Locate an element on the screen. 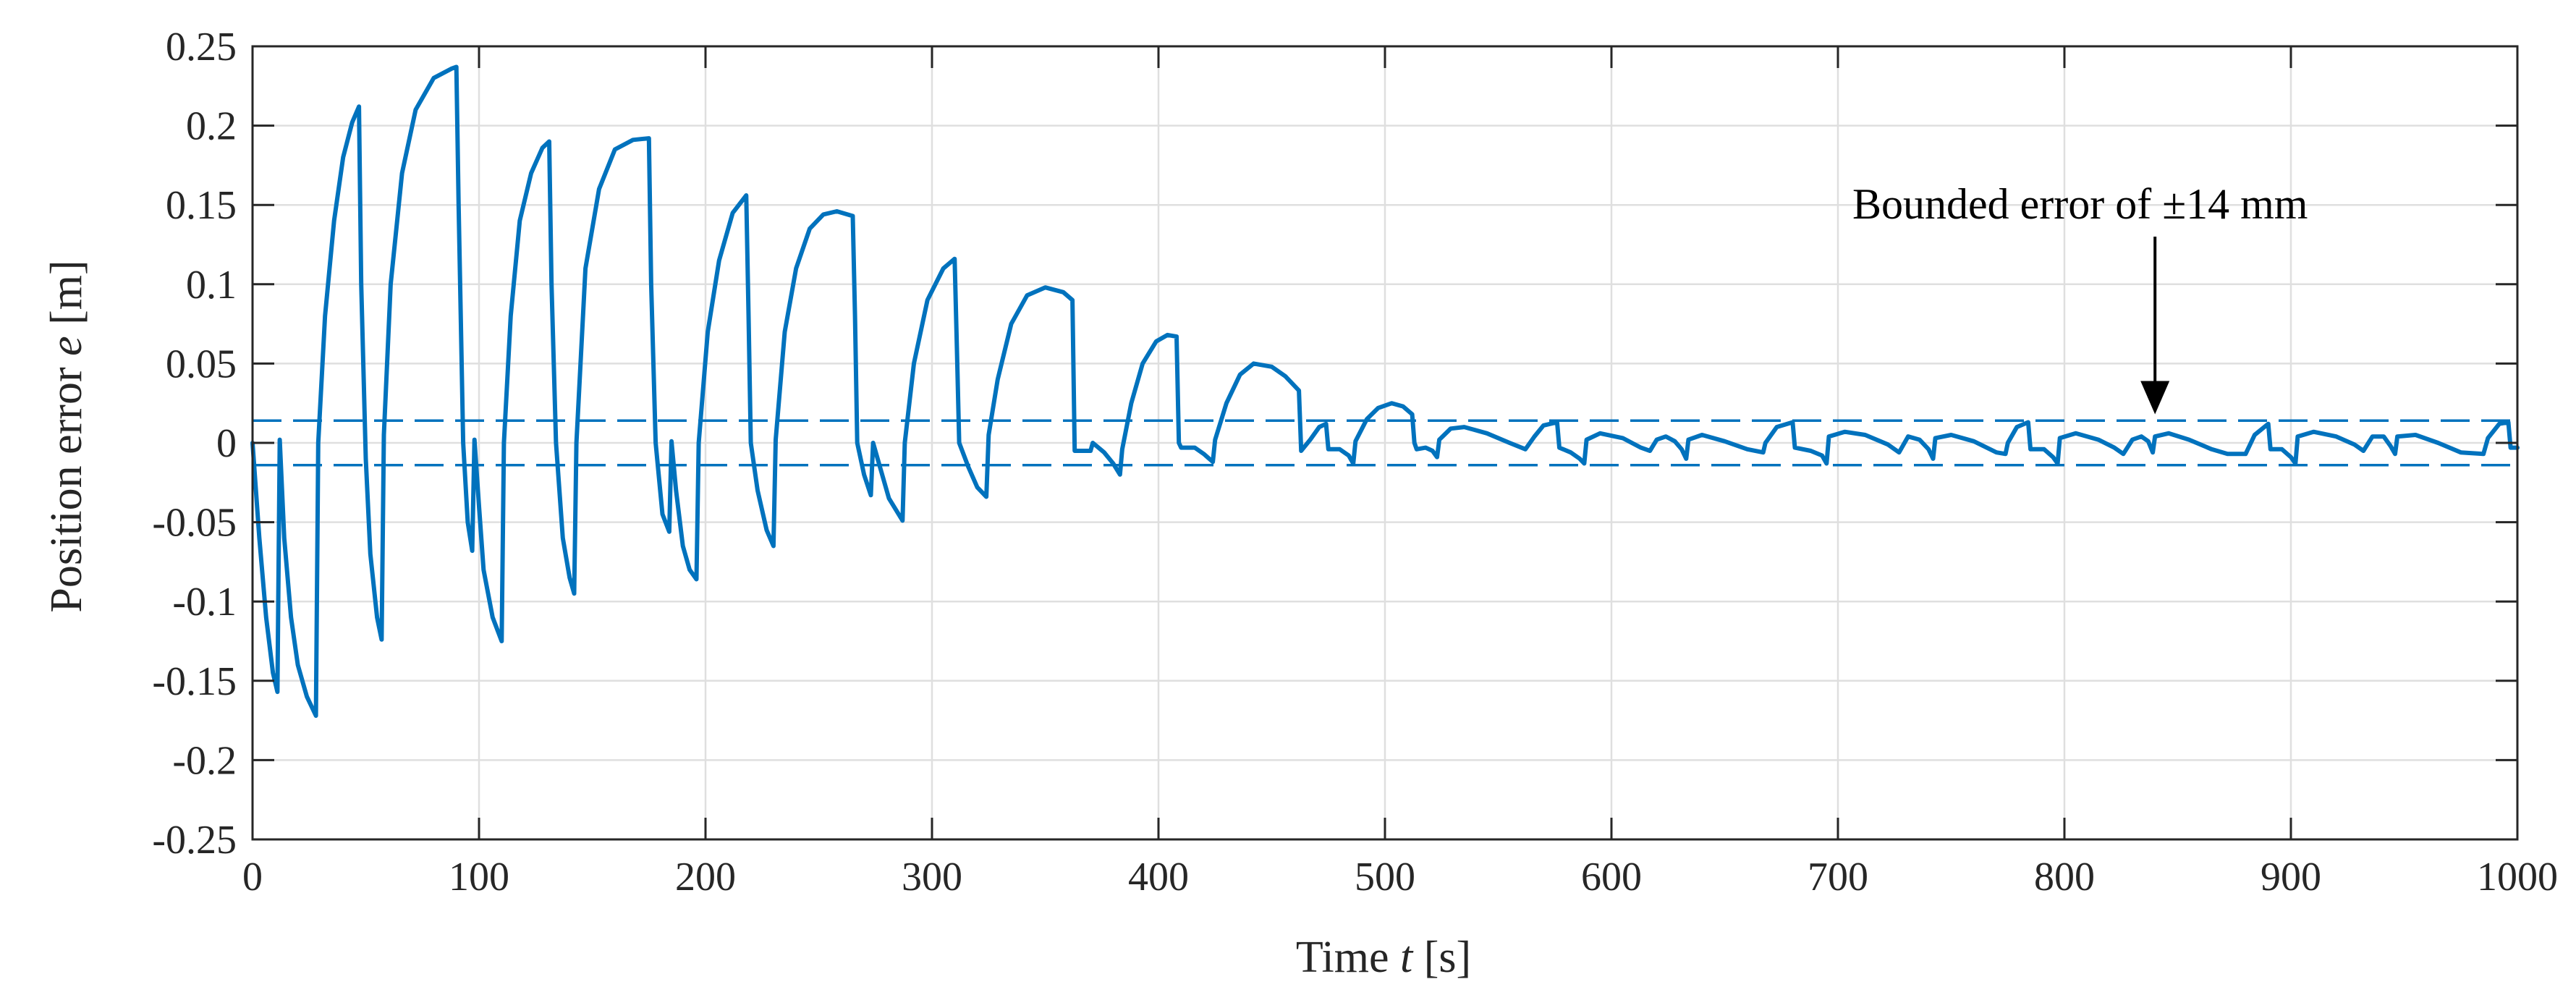  y-tick-label: 0.15 is located at coordinates (201, 206).